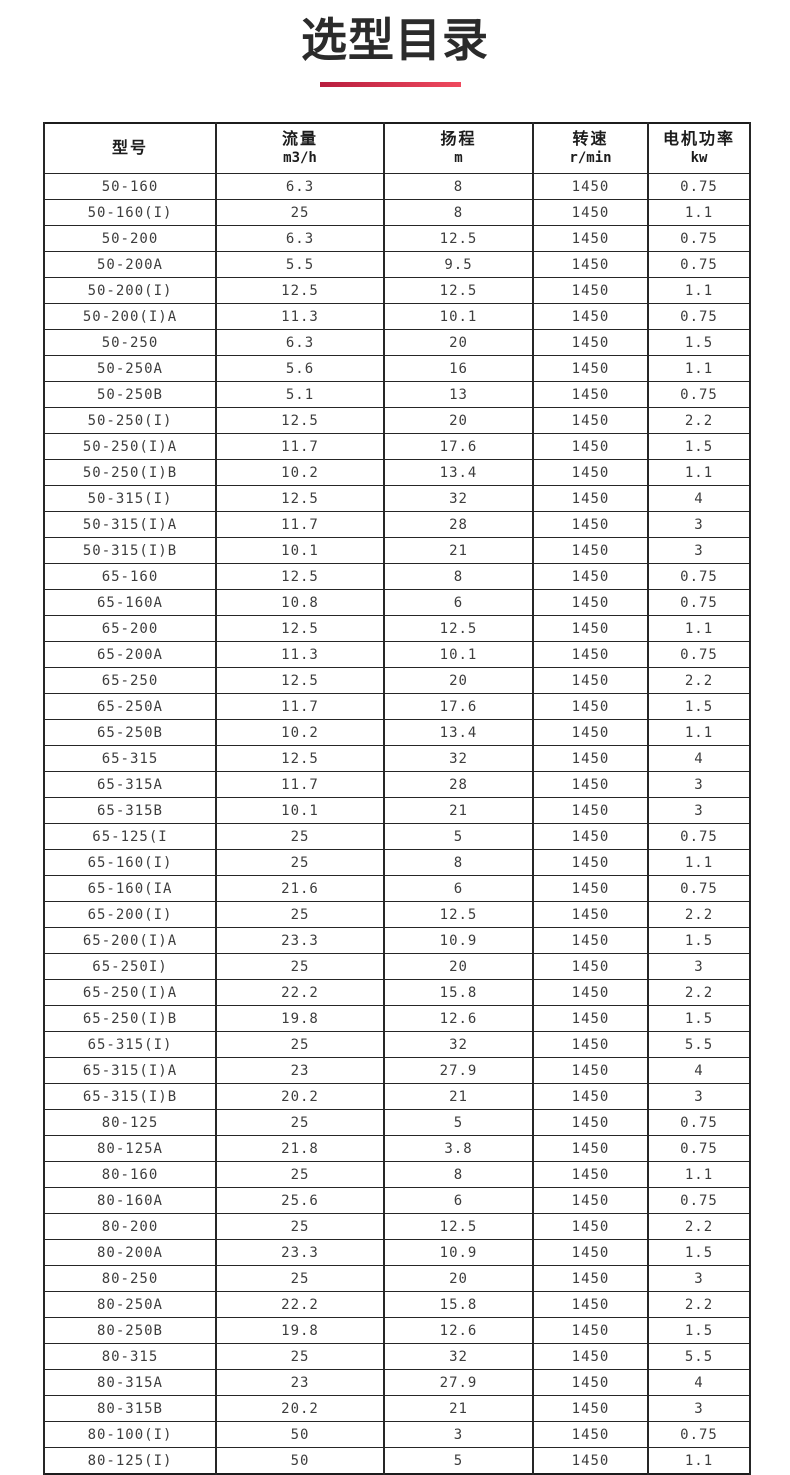 This screenshot has width=790, height=1475. Describe the element at coordinates (458, 1330) in the screenshot. I see `cell-head: 12.6` at that location.